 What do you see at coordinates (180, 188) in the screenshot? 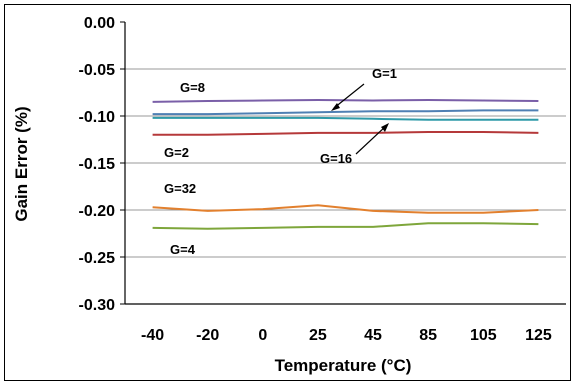
I see `annotation-g32: G=32` at bounding box center [180, 188].